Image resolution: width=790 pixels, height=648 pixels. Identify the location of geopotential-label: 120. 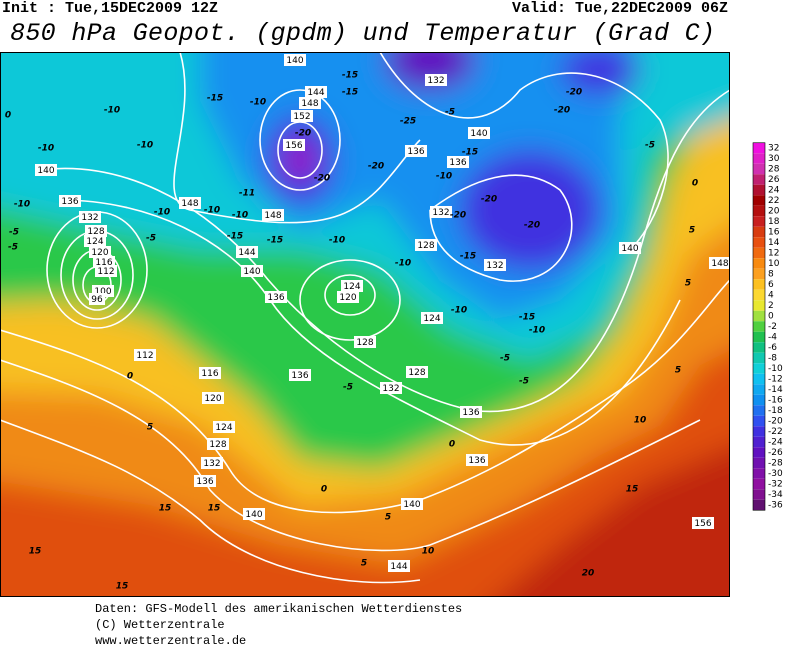
(212, 399).